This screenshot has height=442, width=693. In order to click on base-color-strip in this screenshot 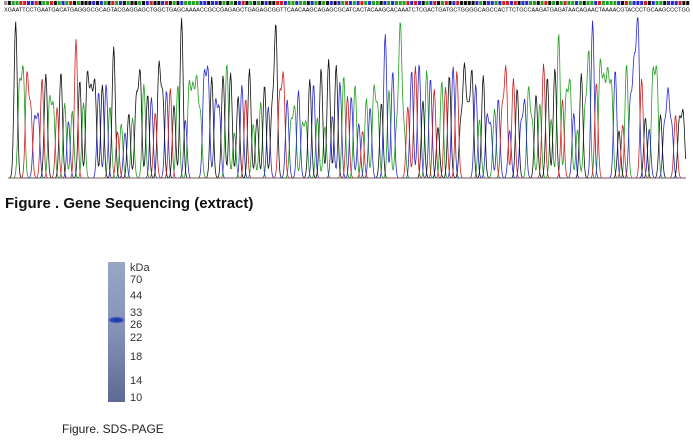, I will do `click(347, 3)`.